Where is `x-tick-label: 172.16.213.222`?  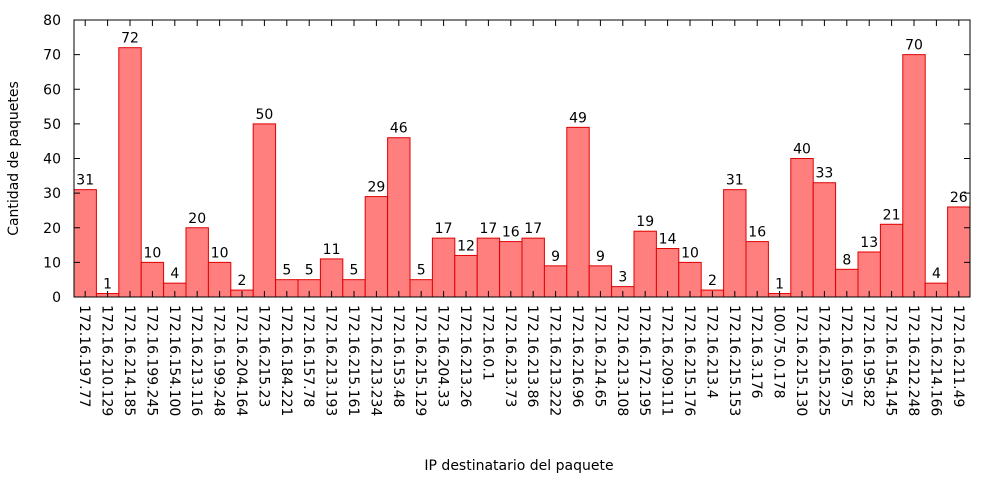
x-tick-label: 172.16.213.222 is located at coordinates (555, 360).